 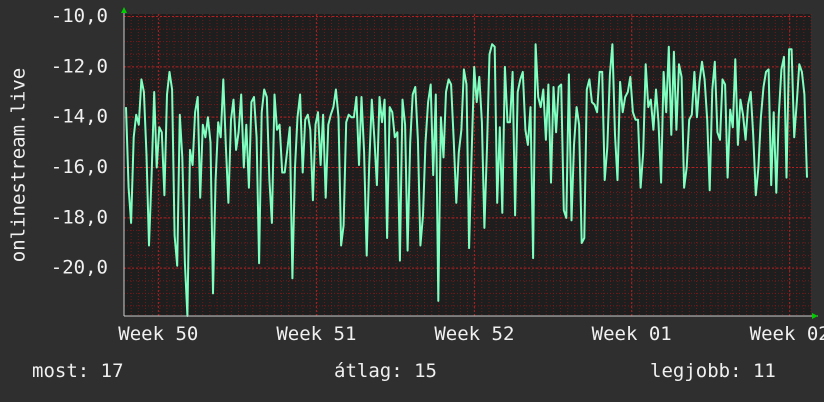 What do you see at coordinates (385, 371) in the screenshot?
I see `stat-average: átlag: 15` at bounding box center [385, 371].